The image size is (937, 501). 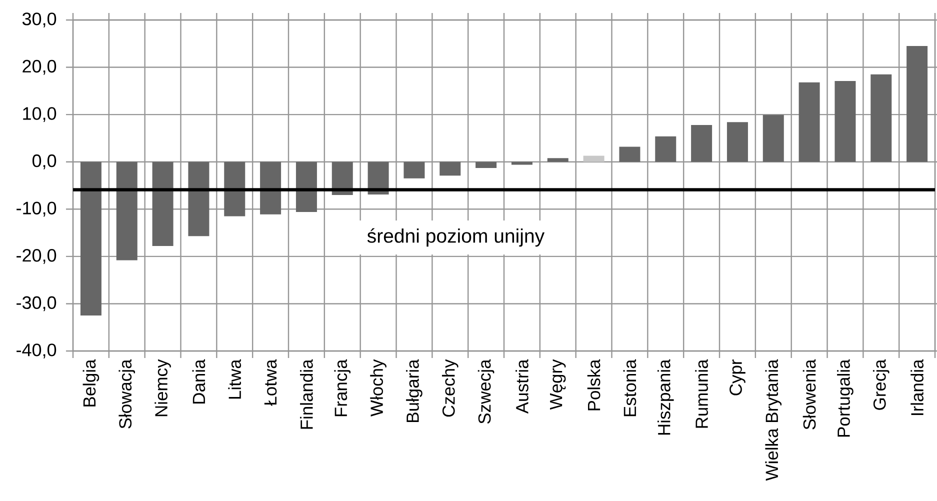 What do you see at coordinates (378, 387) in the screenshot?
I see `x-tick-label: Włochy` at bounding box center [378, 387].